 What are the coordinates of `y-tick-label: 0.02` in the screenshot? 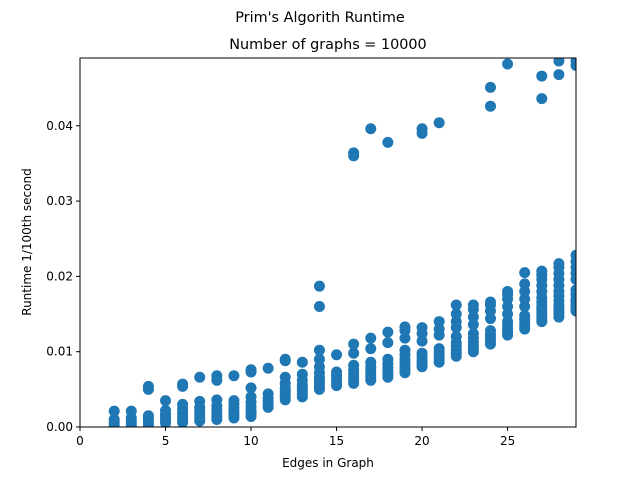 It's located at (59, 276).